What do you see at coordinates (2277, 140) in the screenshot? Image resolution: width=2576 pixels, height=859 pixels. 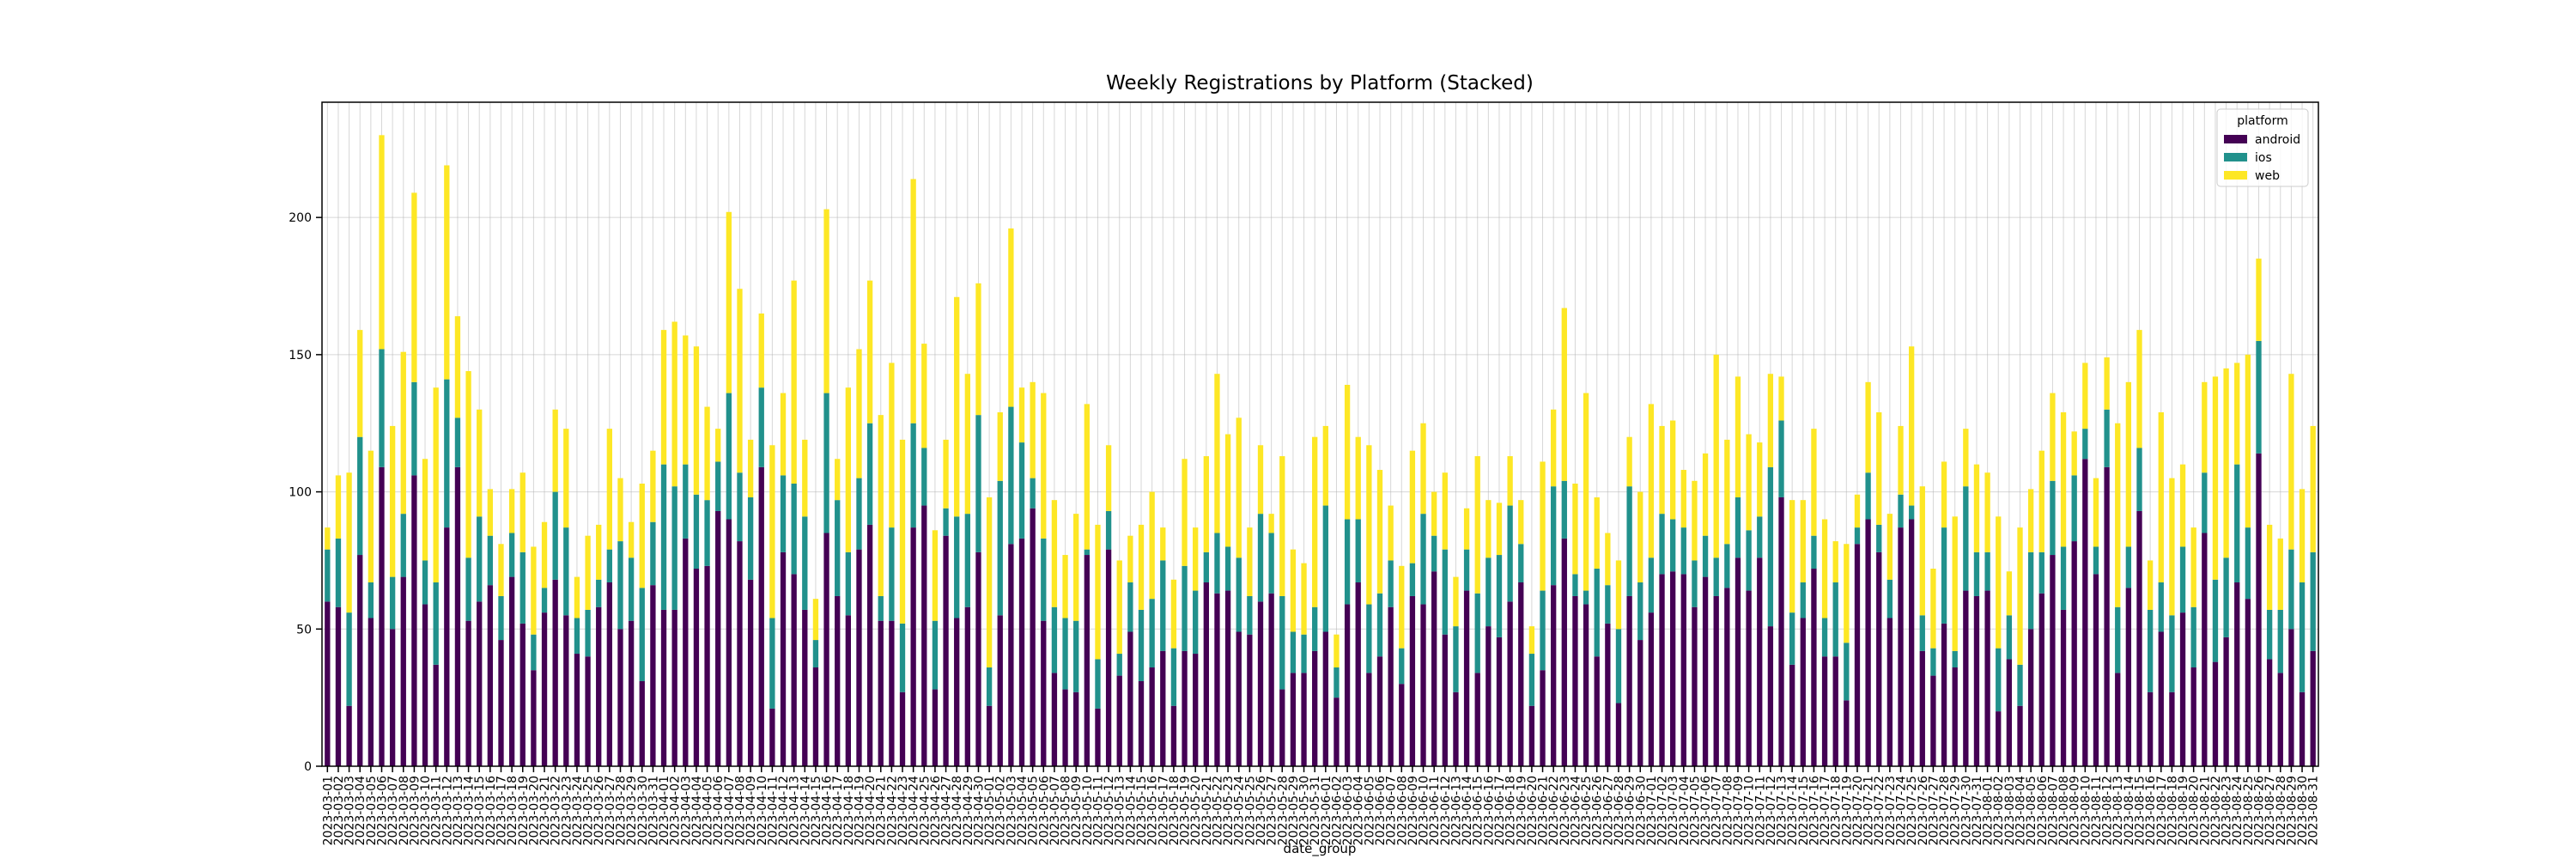 I see `legend-label: android` at bounding box center [2277, 140].